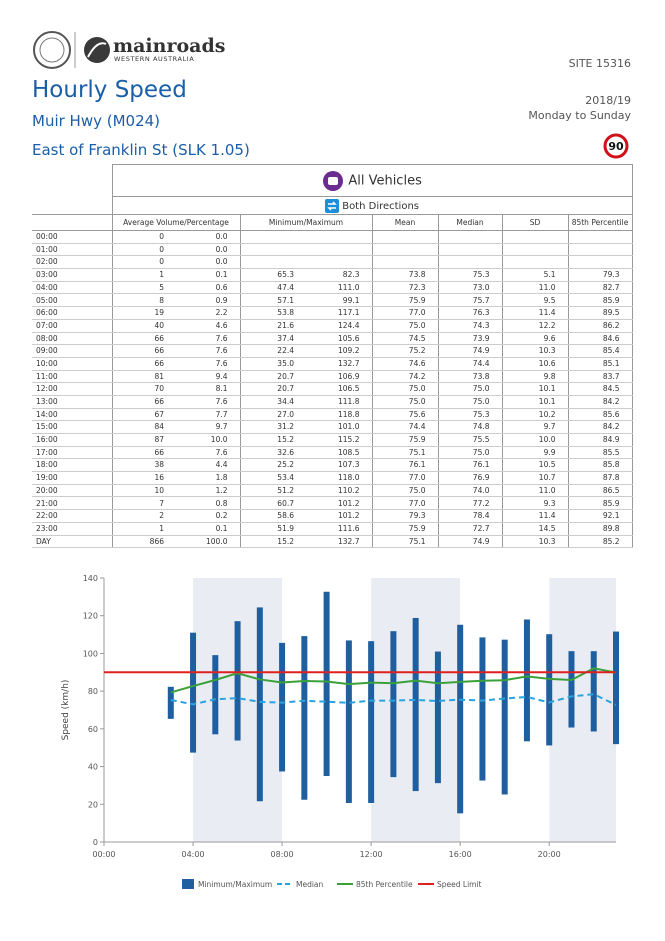 This screenshot has width=665, height=941. Describe the element at coordinates (72, 288) in the screenshot. I see `table-cell: 04:00` at that location.